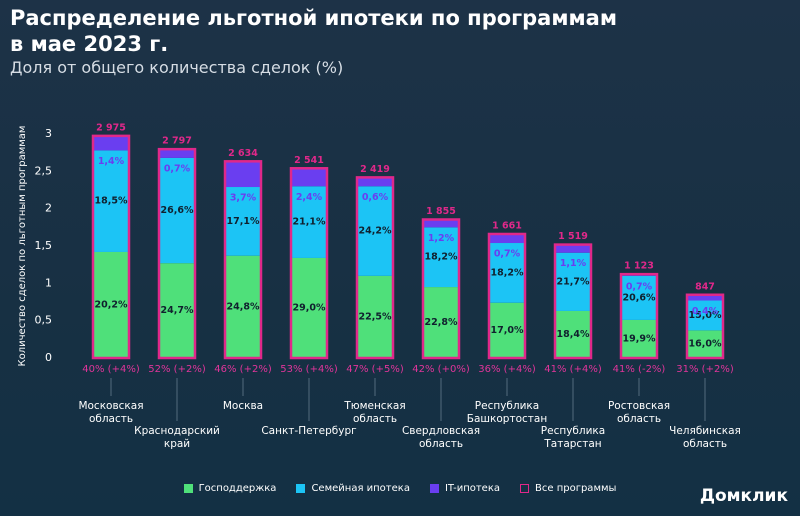 The width and height of the screenshot is (800, 516). What do you see at coordinates (243, 306) in the screenshot?
I see `segment-label: 24,8%` at bounding box center [243, 306].